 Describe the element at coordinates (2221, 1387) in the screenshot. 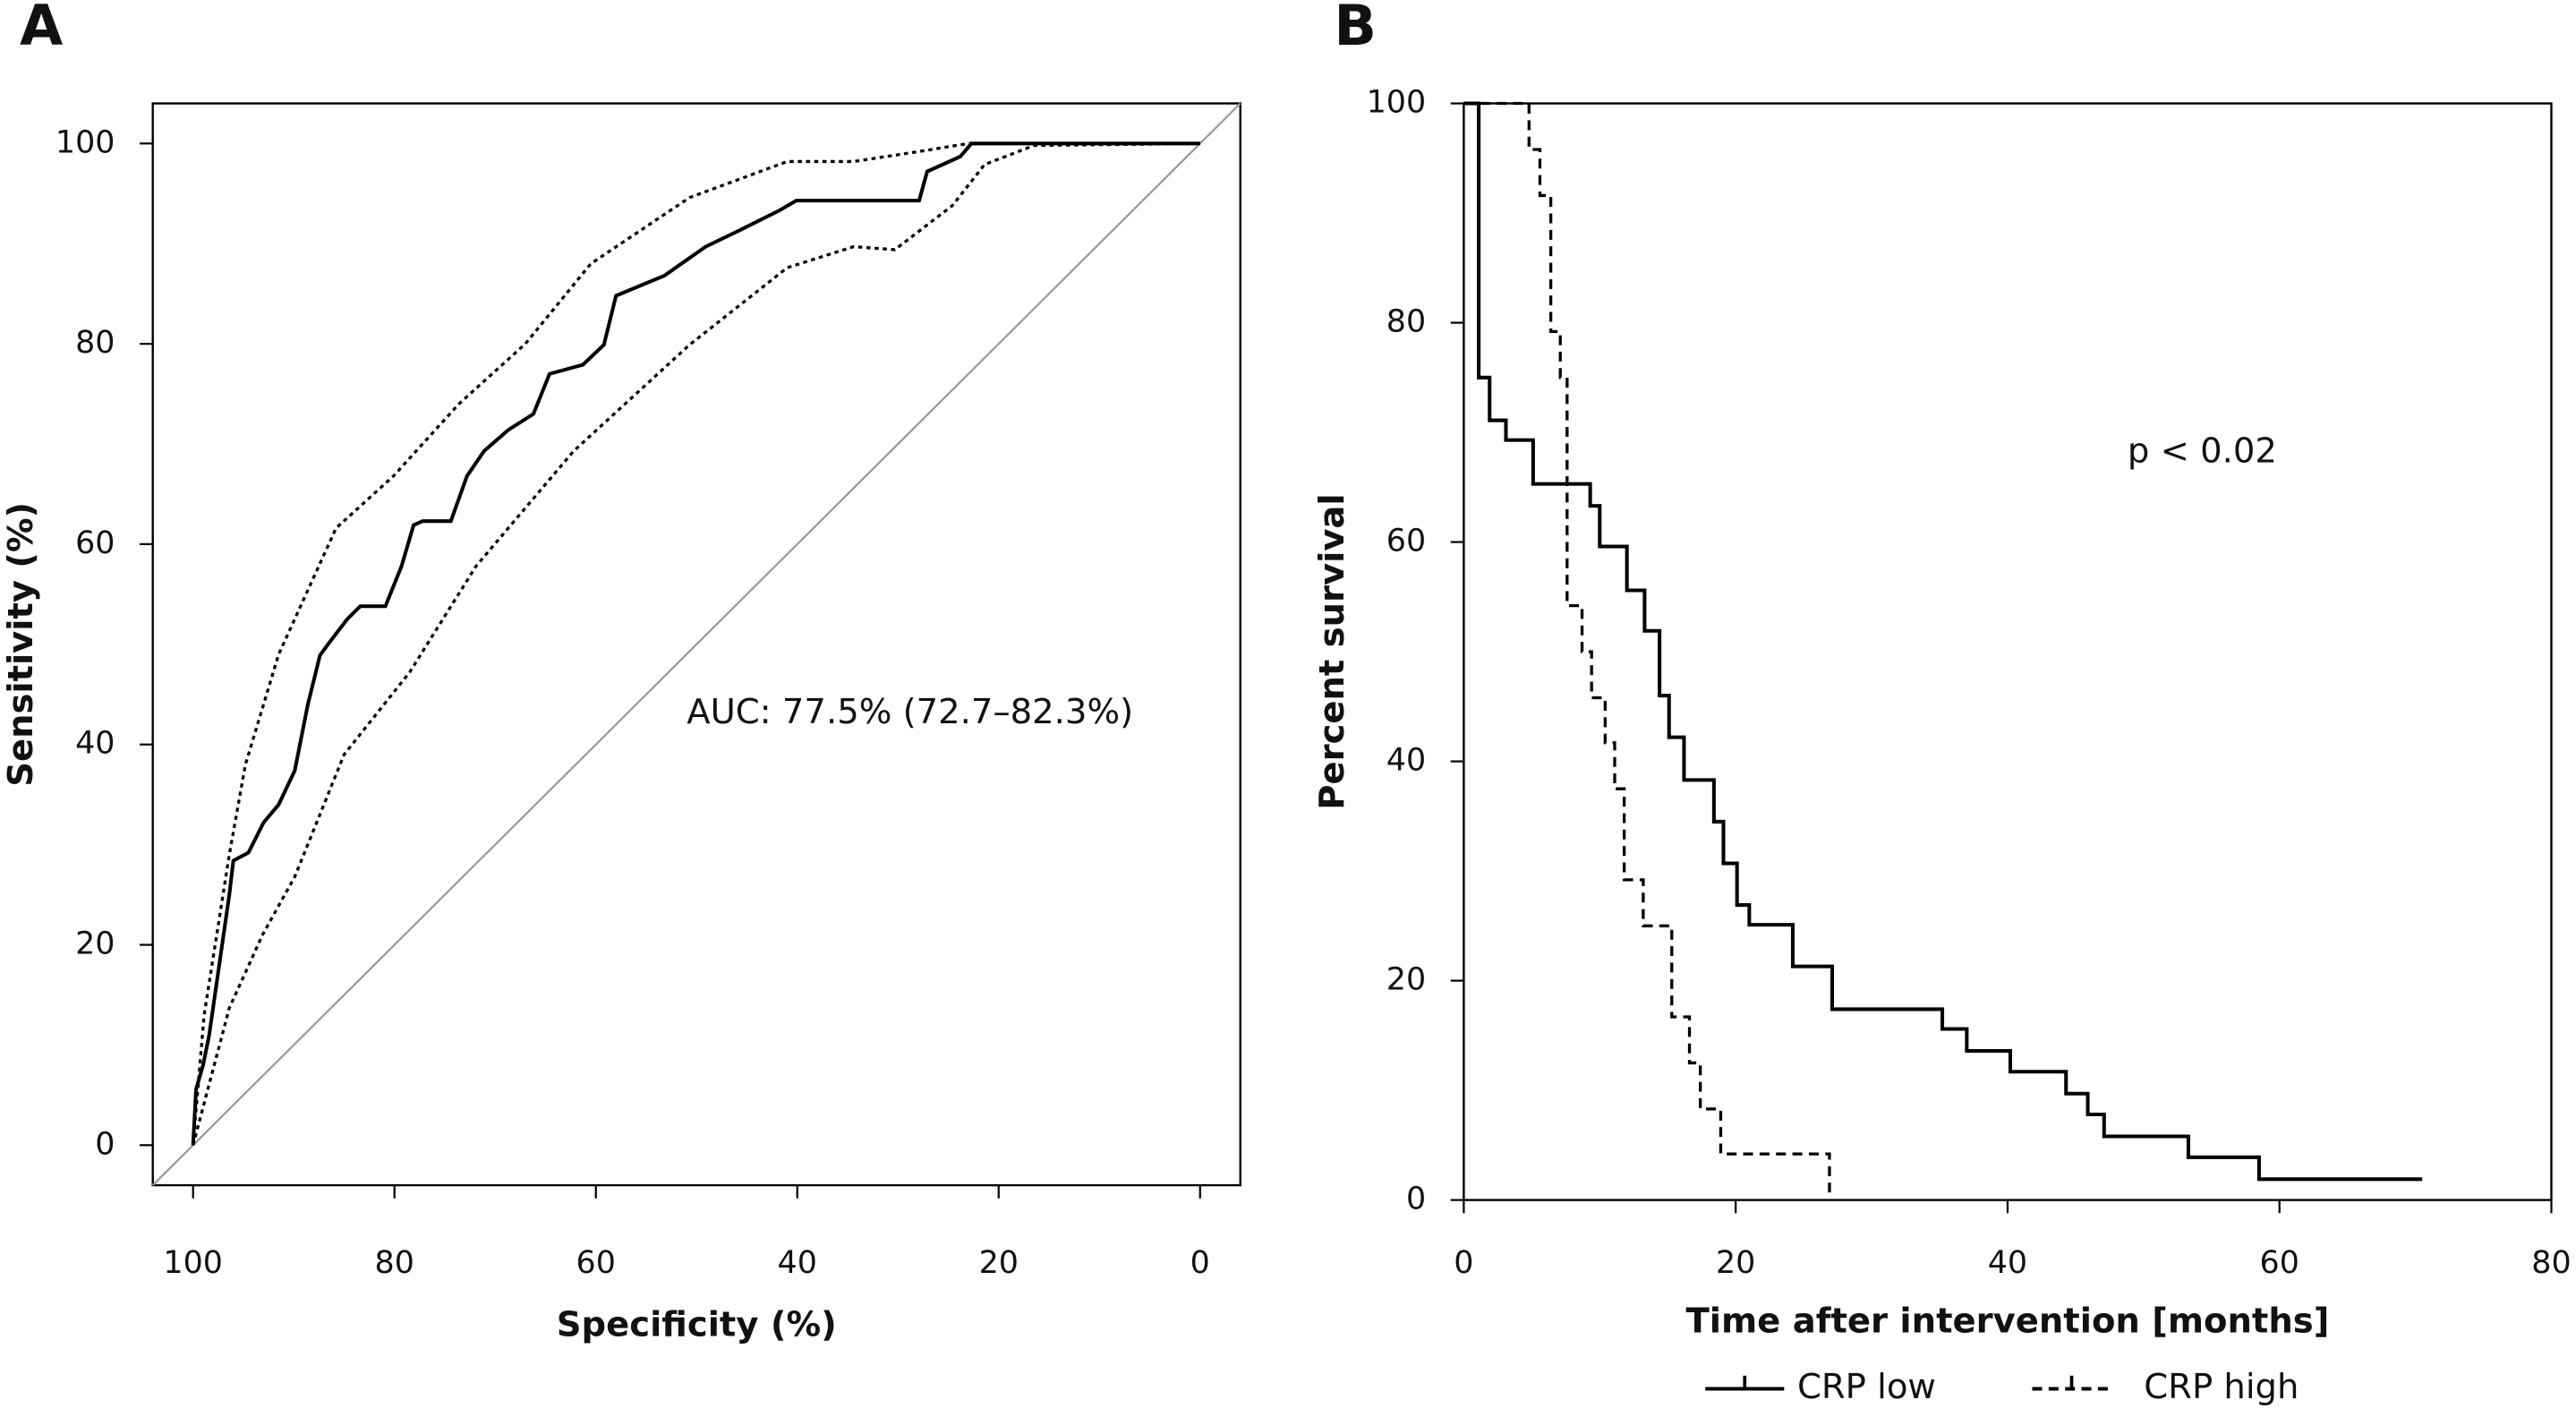

I see `legend-label: CRP high` at that location.